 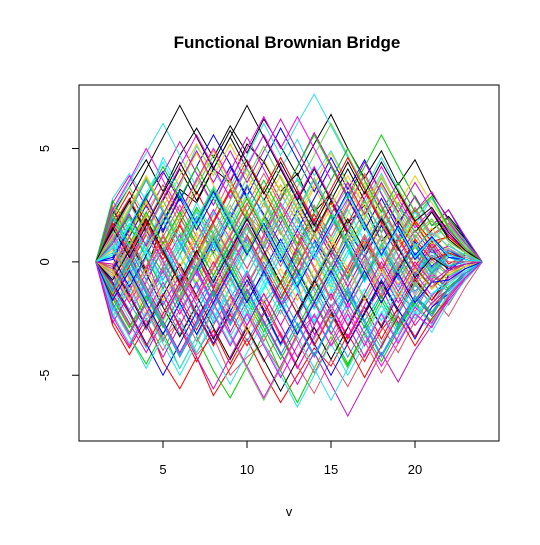 What do you see at coordinates (44, 261) in the screenshot?
I see `y-tick-label-0: 0` at bounding box center [44, 261].